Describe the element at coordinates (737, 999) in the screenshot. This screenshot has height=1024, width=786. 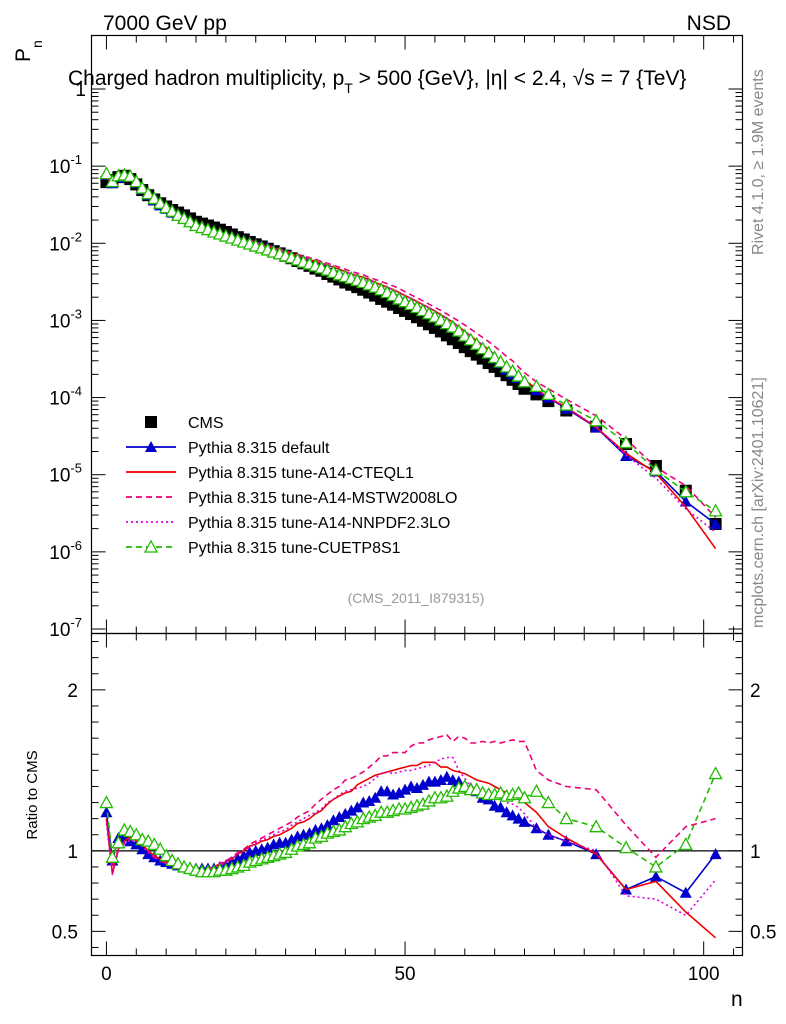
I see `x-axis-label: n` at that location.